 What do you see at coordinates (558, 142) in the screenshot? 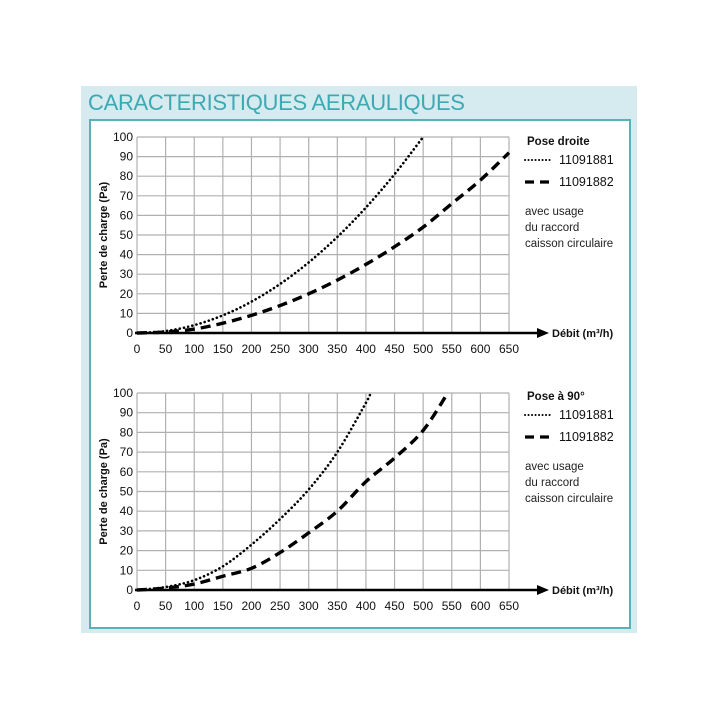
I see `legend-title: Pose droite` at bounding box center [558, 142].